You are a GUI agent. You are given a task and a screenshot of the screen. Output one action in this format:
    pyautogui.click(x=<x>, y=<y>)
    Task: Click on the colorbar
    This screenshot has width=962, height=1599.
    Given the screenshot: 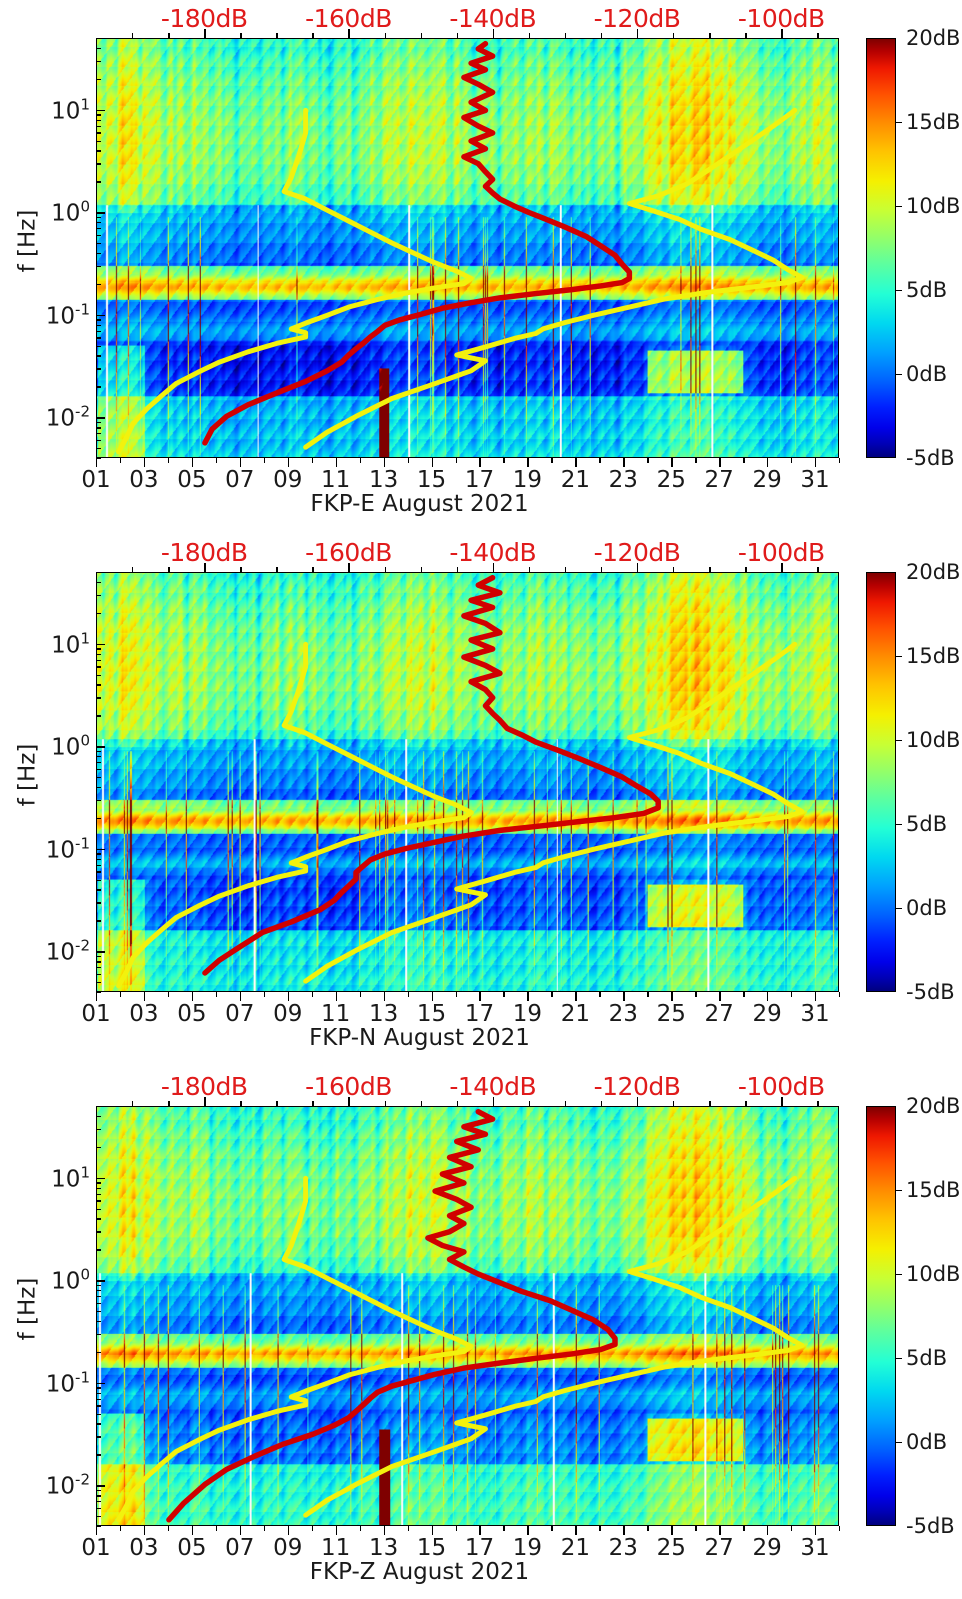 What is the action you would take?
    pyautogui.click(x=881, y=248)
    